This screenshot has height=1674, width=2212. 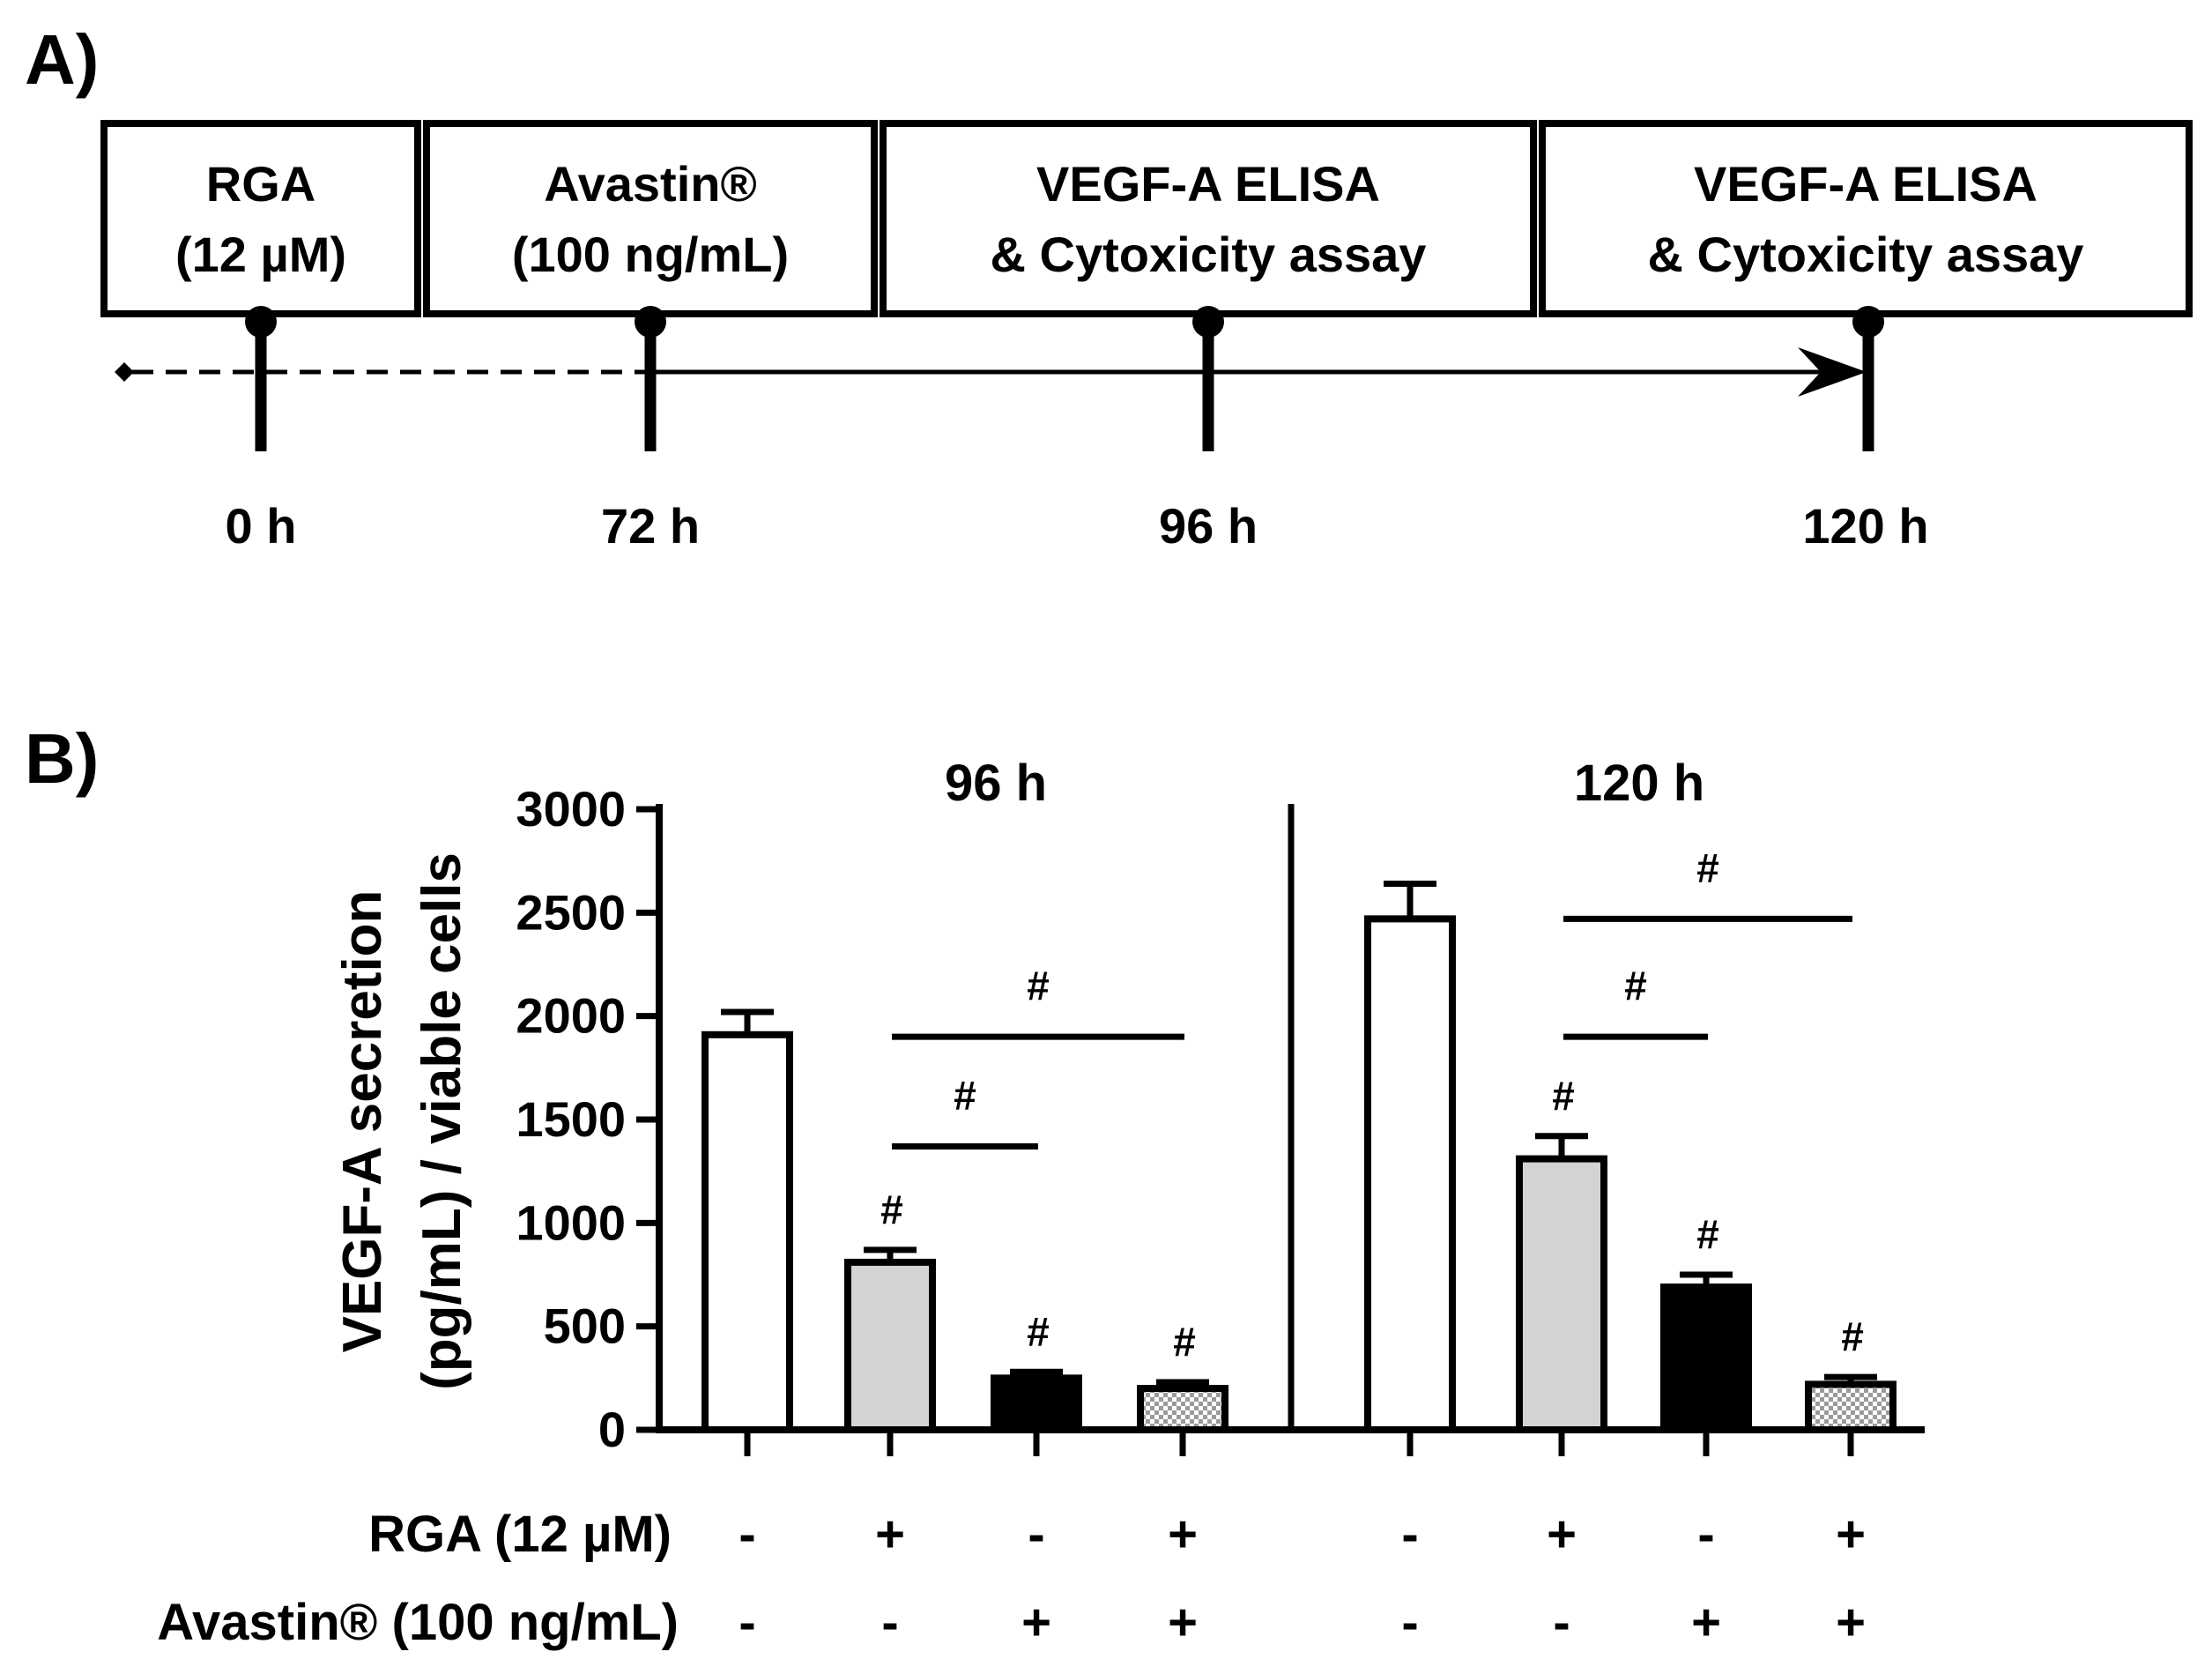 What do you see at coordinates (571, 912) in the screenshot?
I see `y-tick-label: 2500` at bounding box center [571, 912].